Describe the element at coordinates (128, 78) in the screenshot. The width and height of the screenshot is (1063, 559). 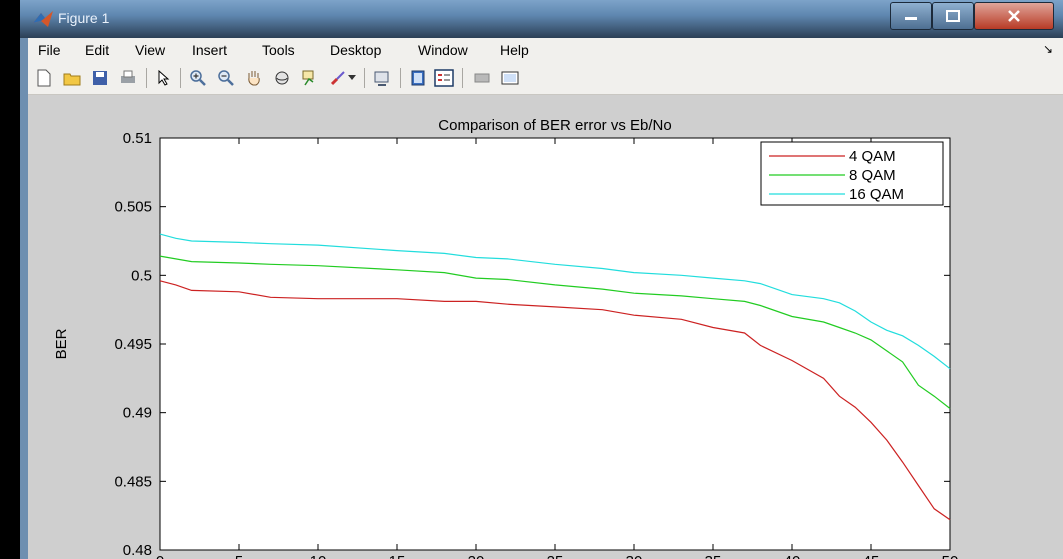
I see `print-icon` at that location.